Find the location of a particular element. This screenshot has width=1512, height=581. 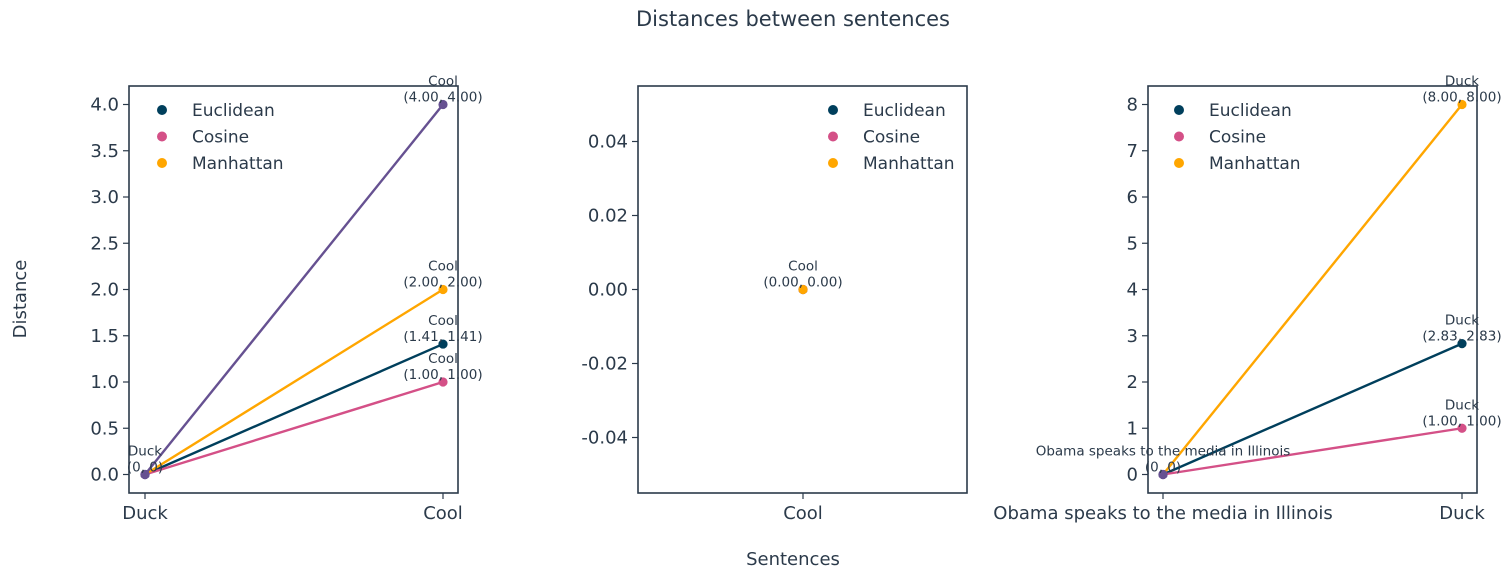

figure-xlabel: Sentences is located at coordinates (793, 559).